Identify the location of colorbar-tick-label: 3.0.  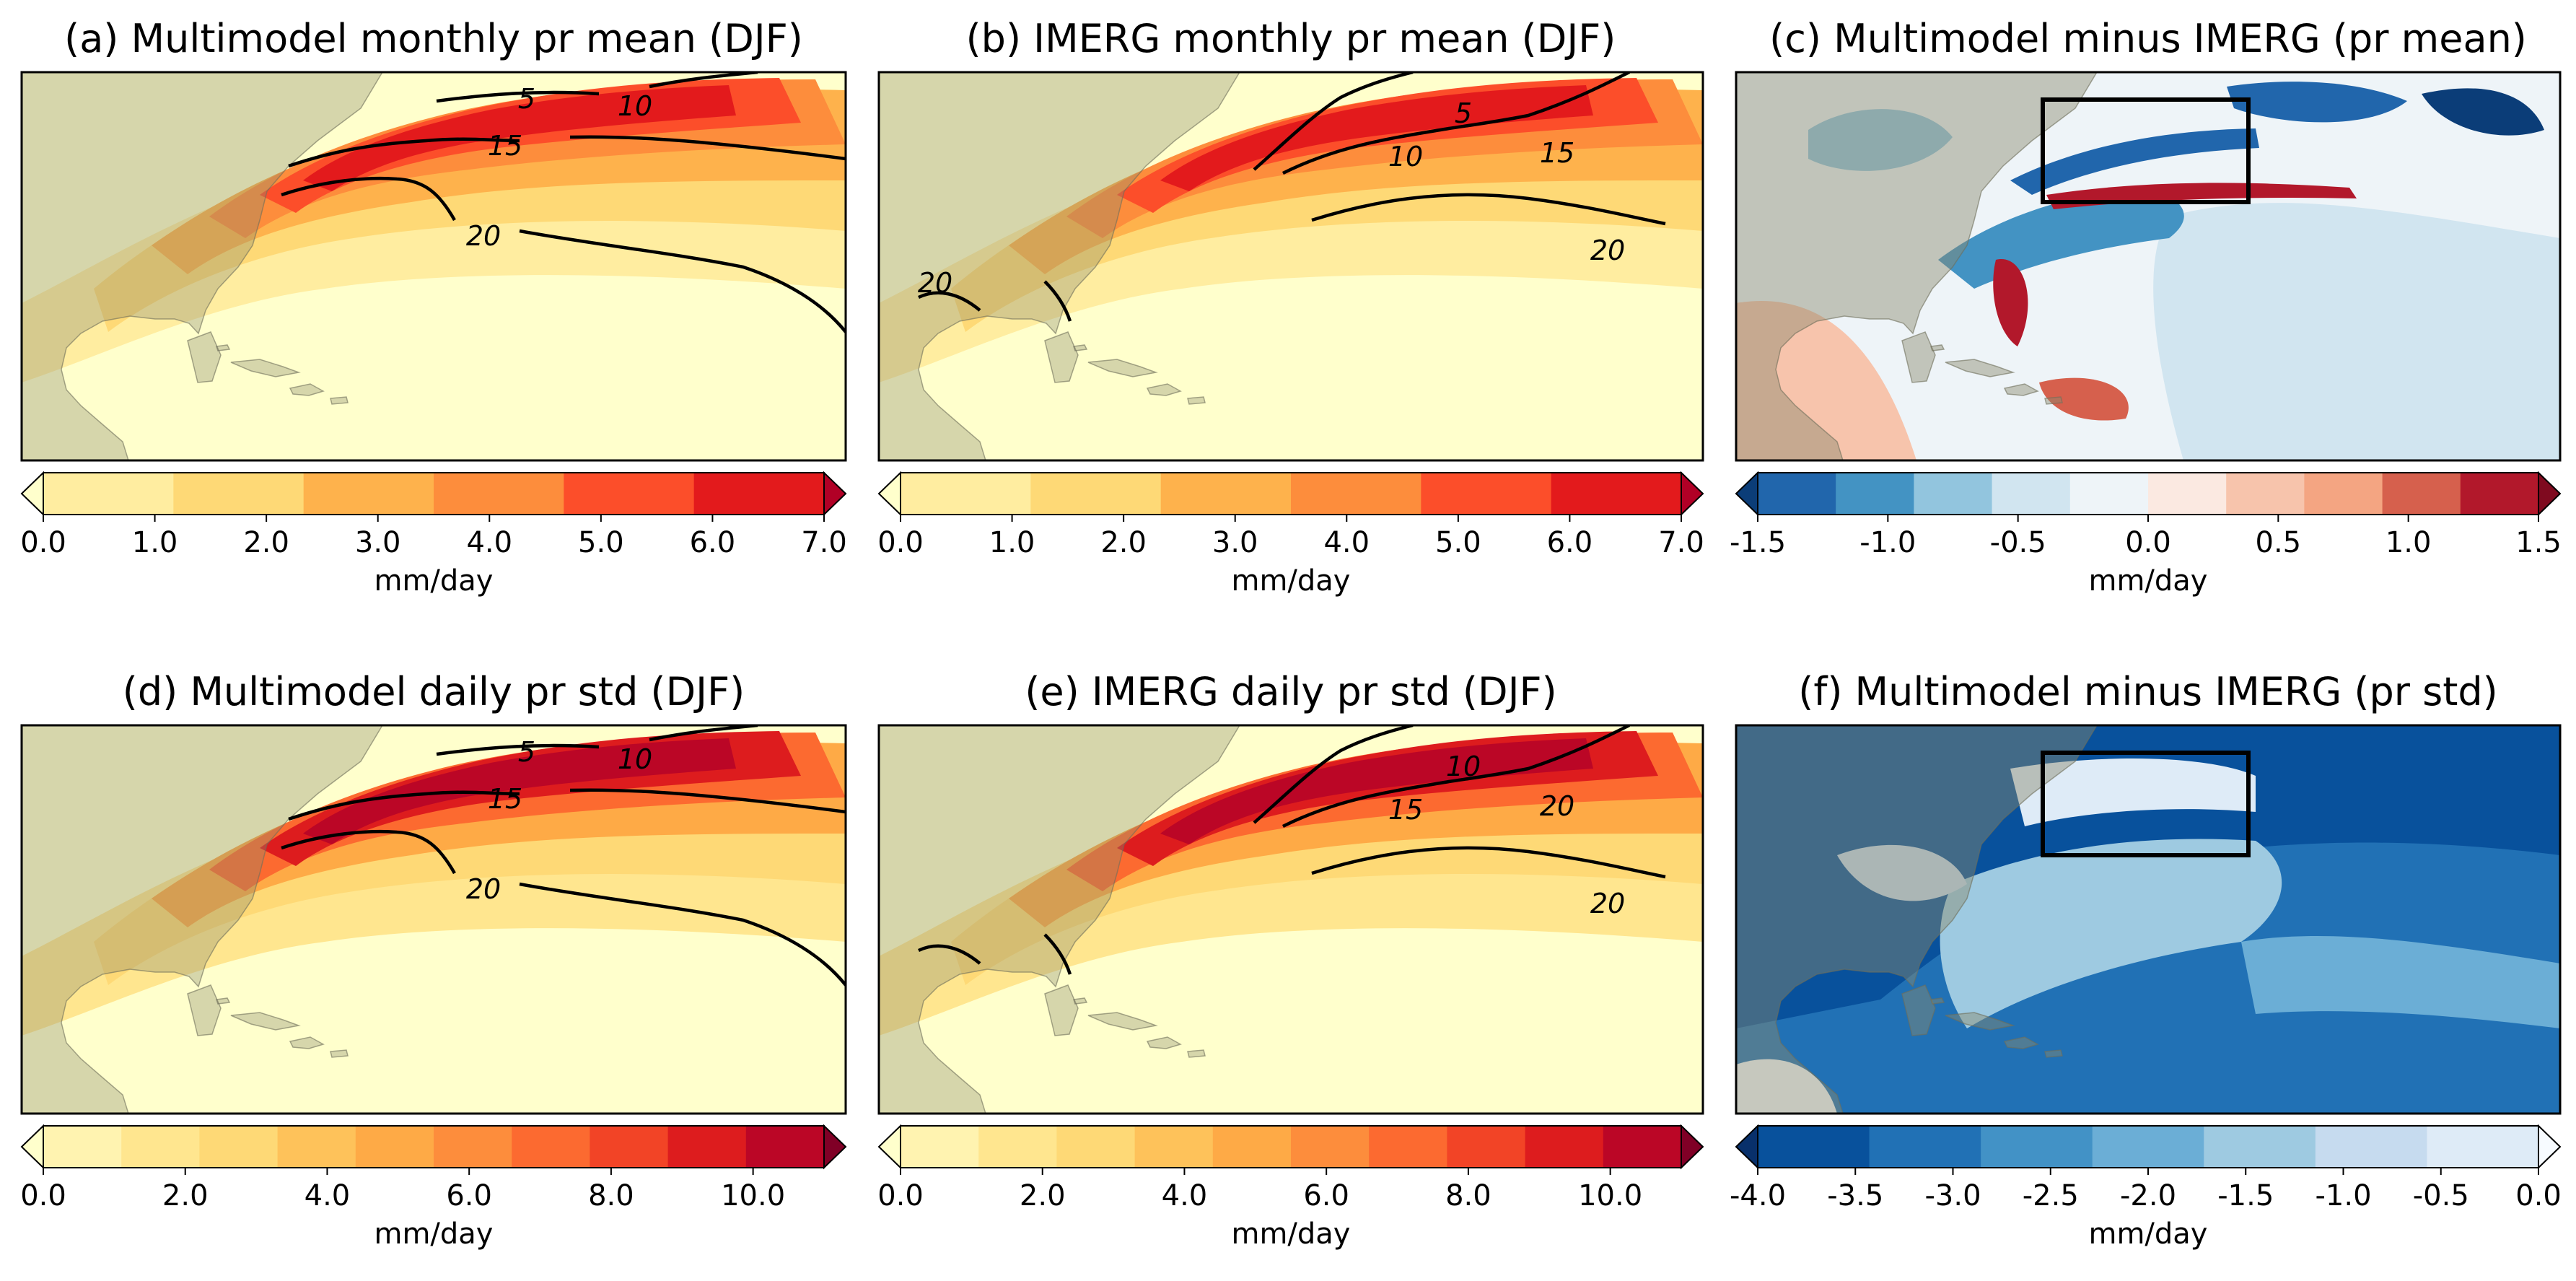
(1235, 542).